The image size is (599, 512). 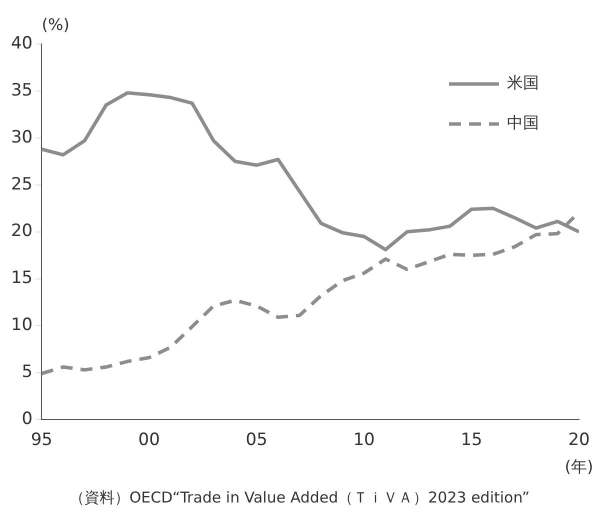 What do you see at coordinates (299, 497) in the screenshot?
I see `text: （資料）OECD“Trade in Value Added（ＴｉＶＡ）2023 edition”` at bounding box center [299, 497].